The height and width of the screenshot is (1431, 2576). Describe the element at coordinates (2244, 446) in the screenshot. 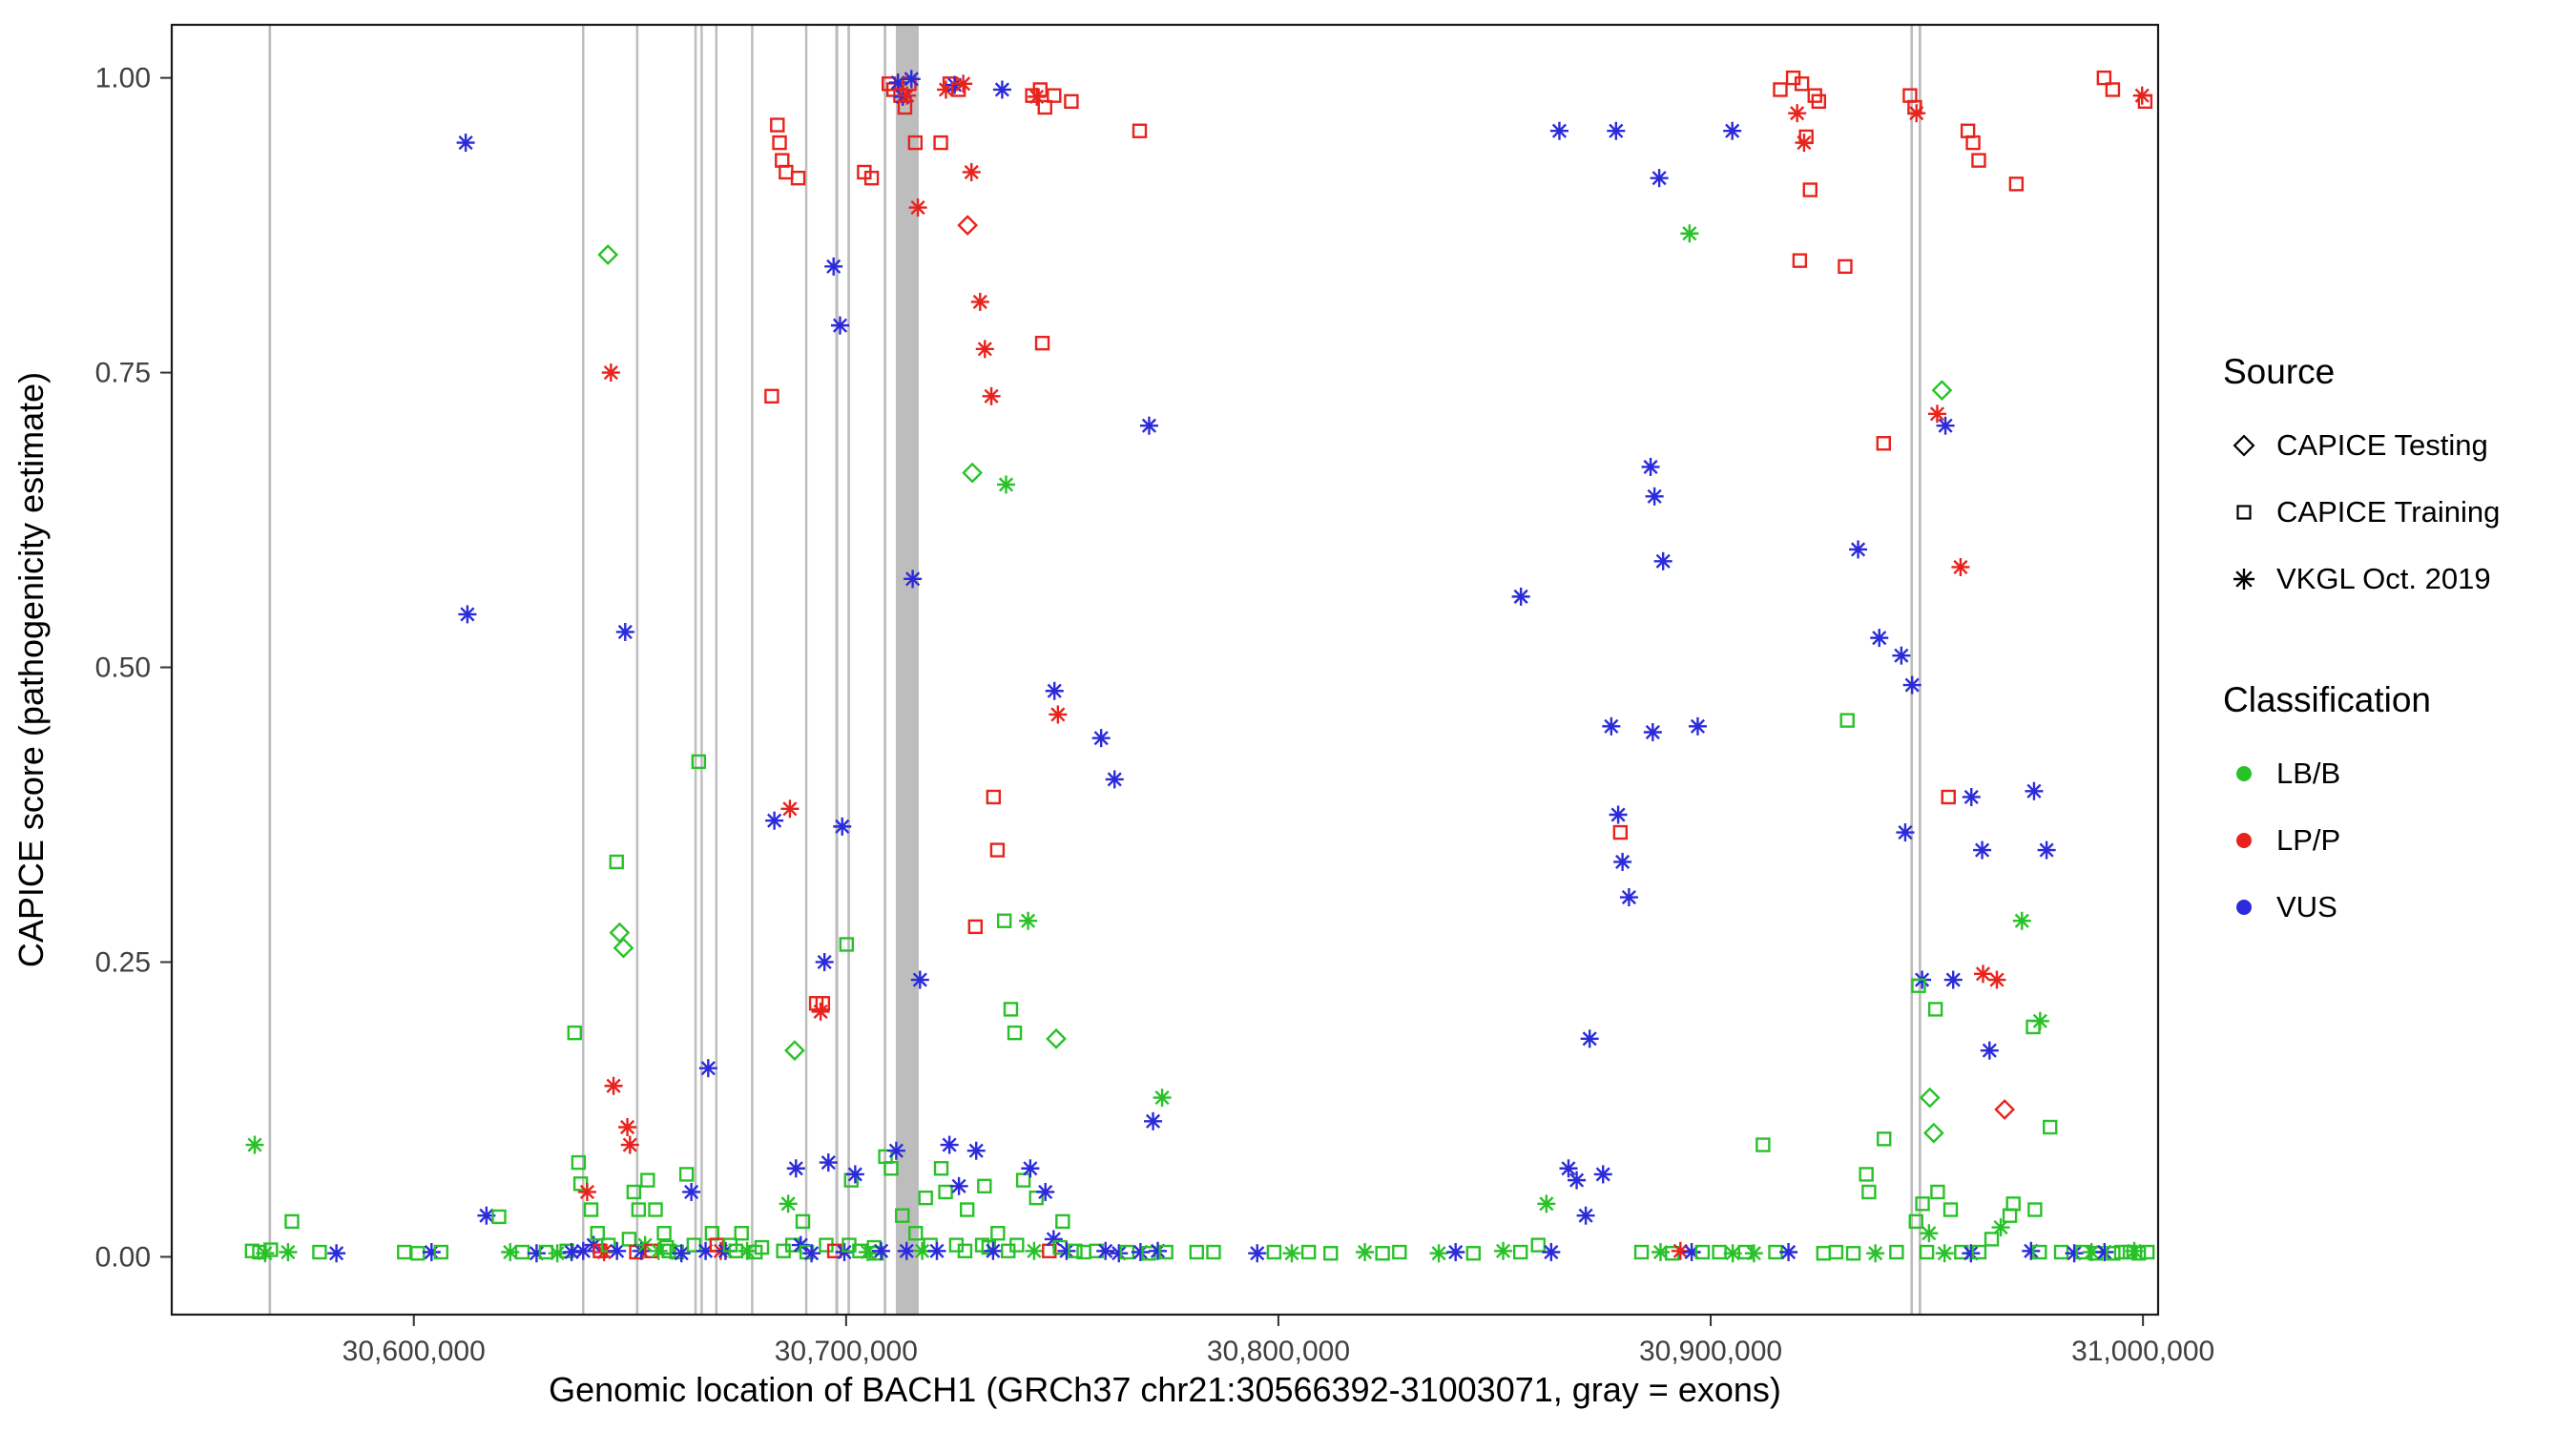

I see `diamond-icon` at that location.